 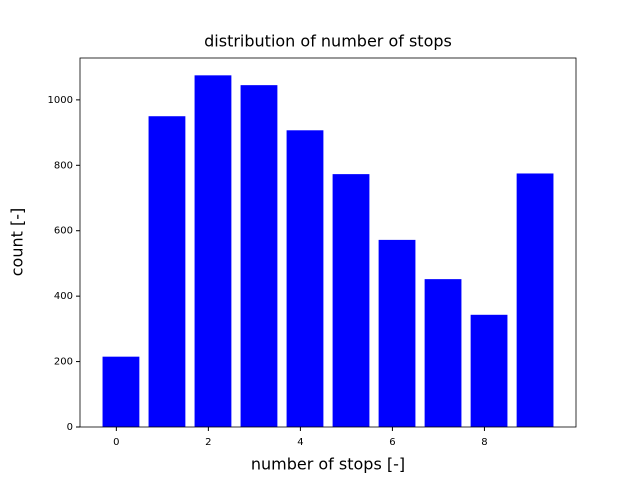 I want to click on x-axis-label: number of stops [-], so click(x=328, y=464).